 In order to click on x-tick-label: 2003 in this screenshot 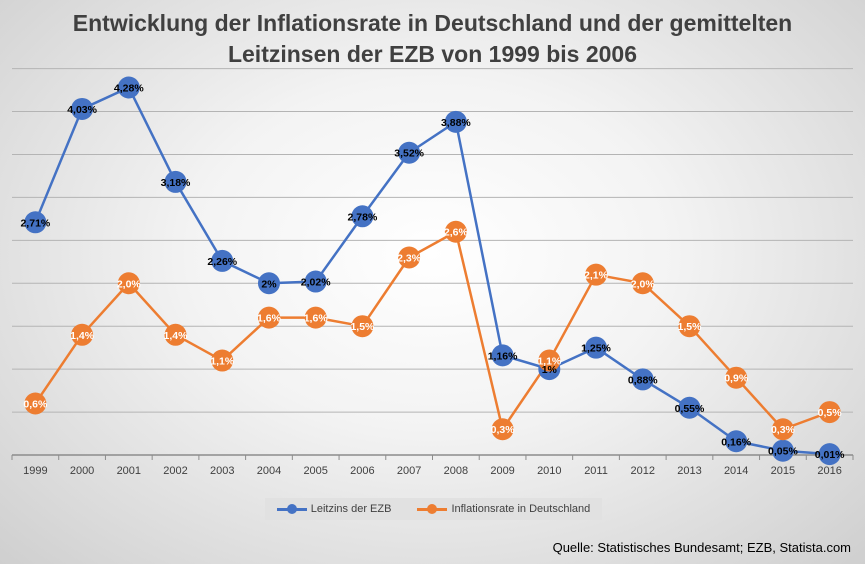, I will do `click(222, 471)`.